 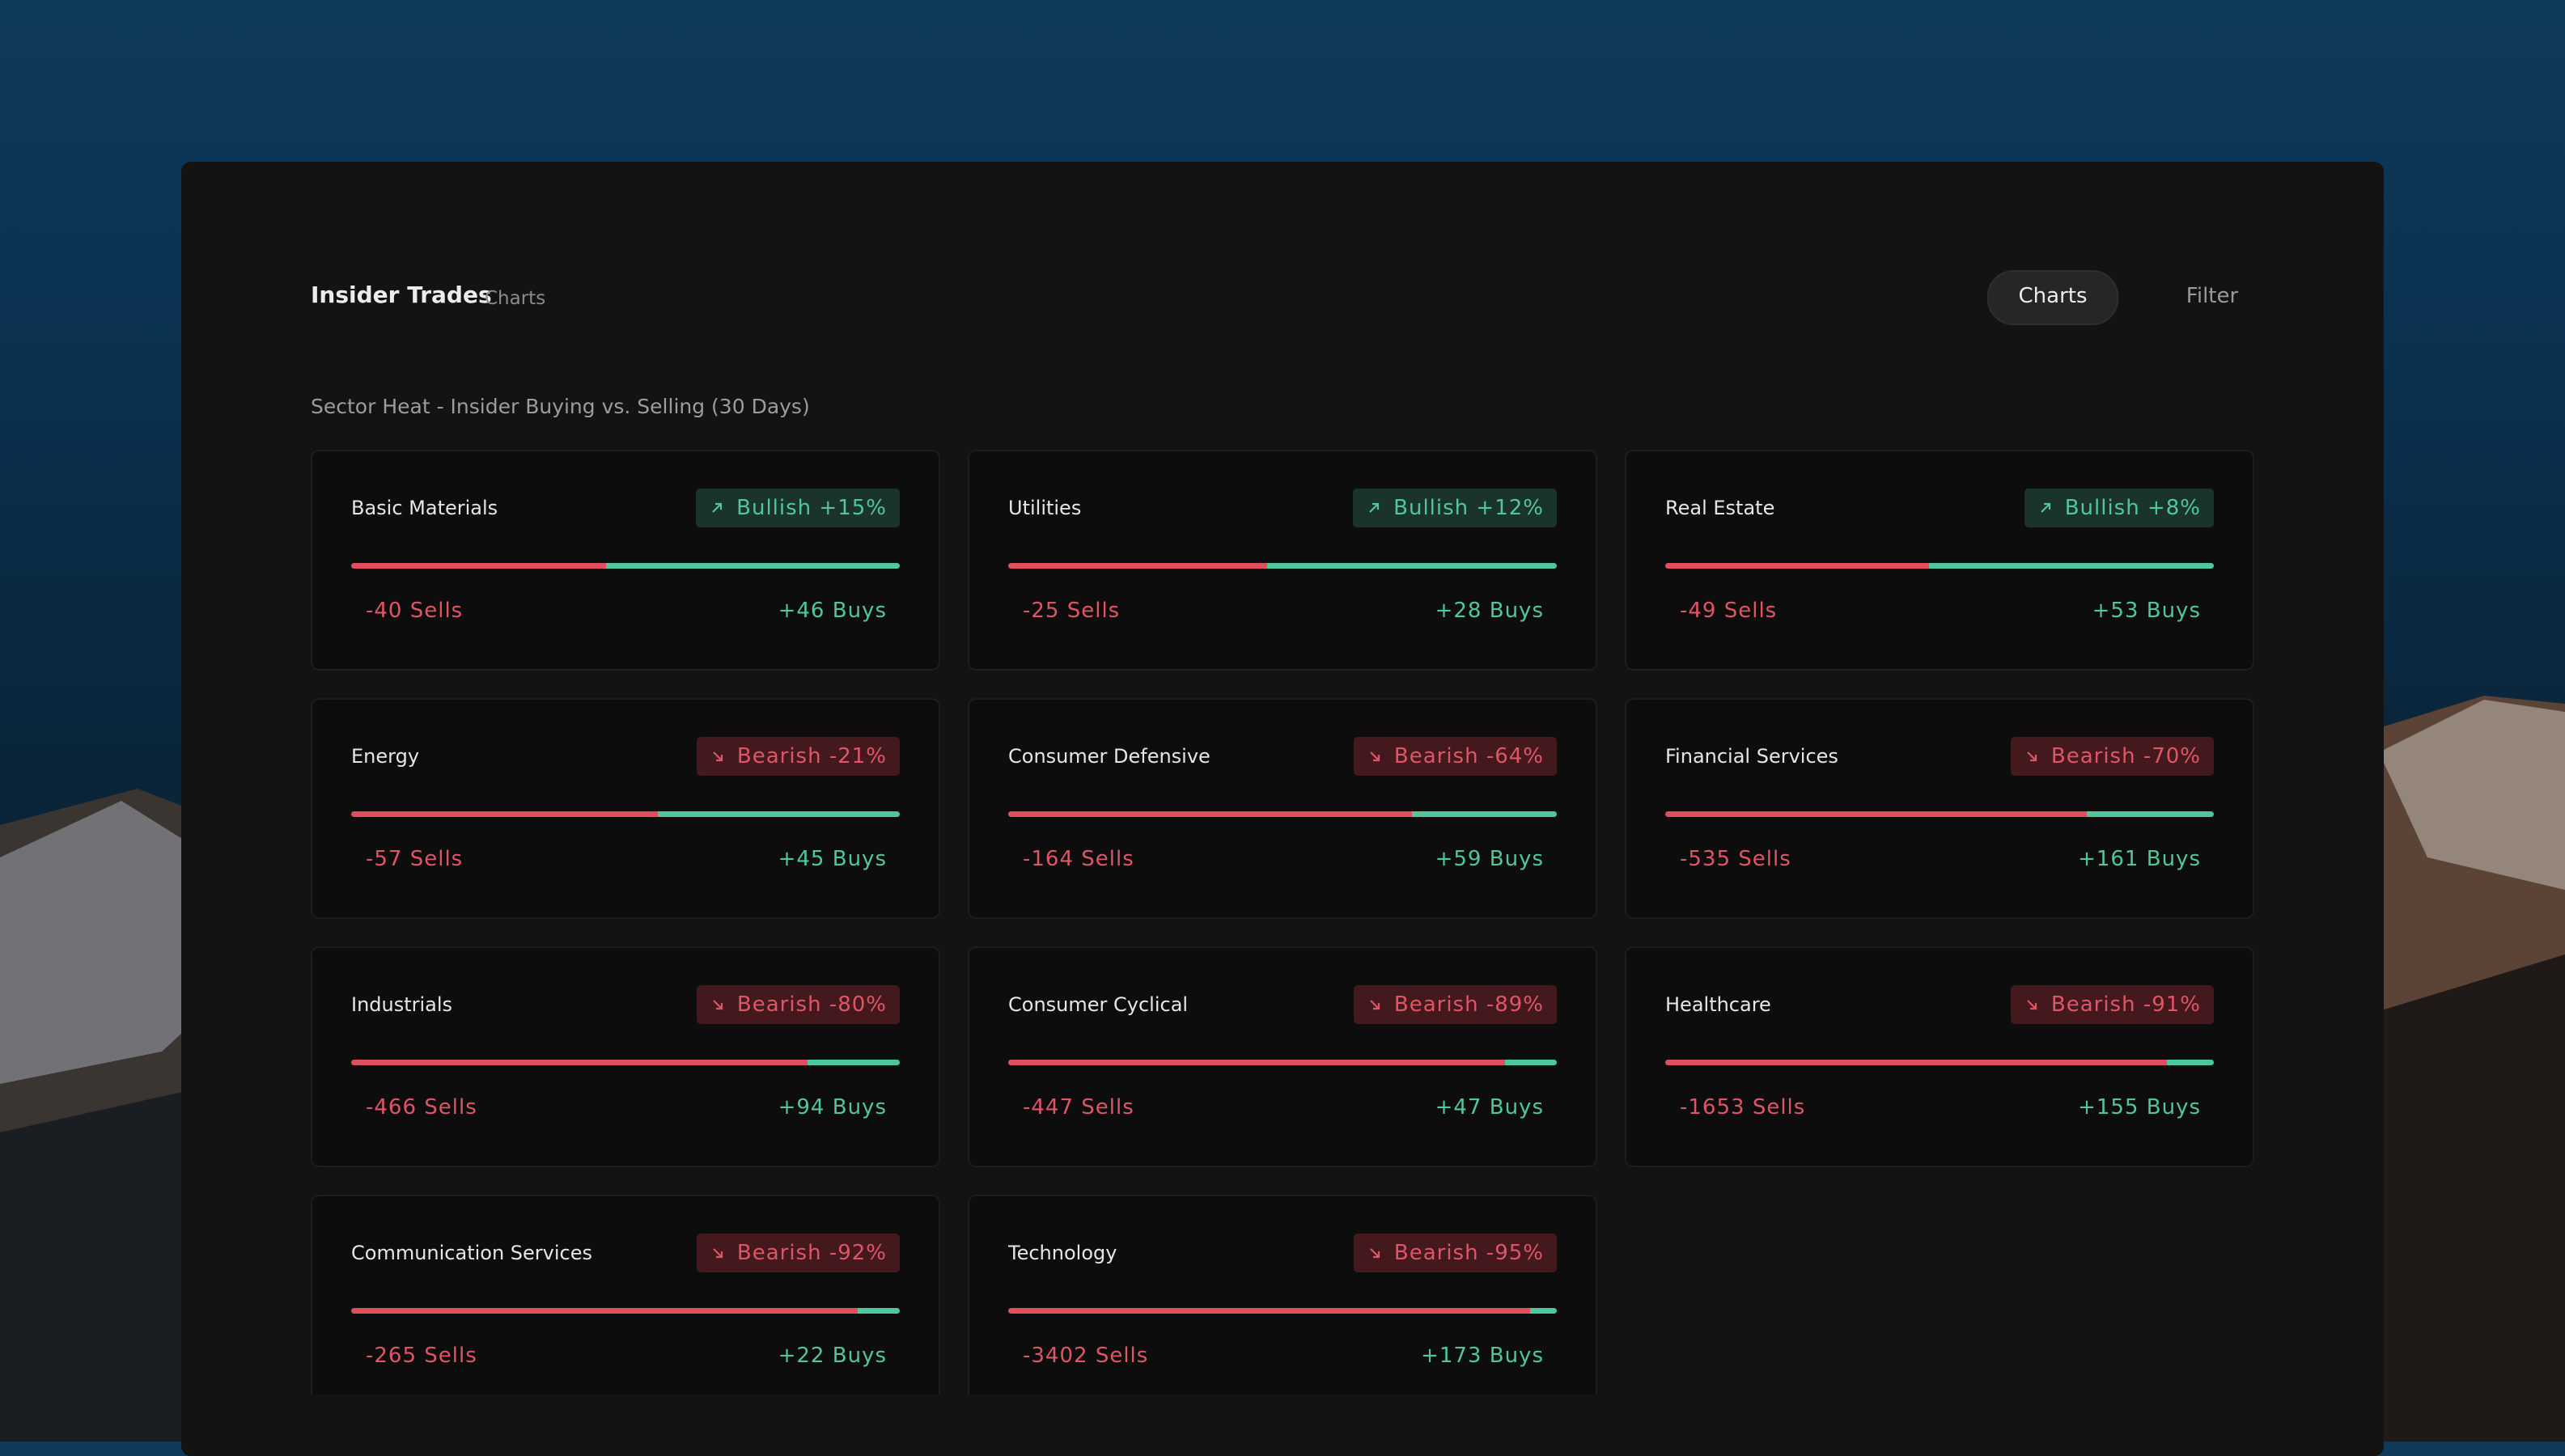 I want to click on signal-text: Bearish -89%, so click(x=1468, y=1005).